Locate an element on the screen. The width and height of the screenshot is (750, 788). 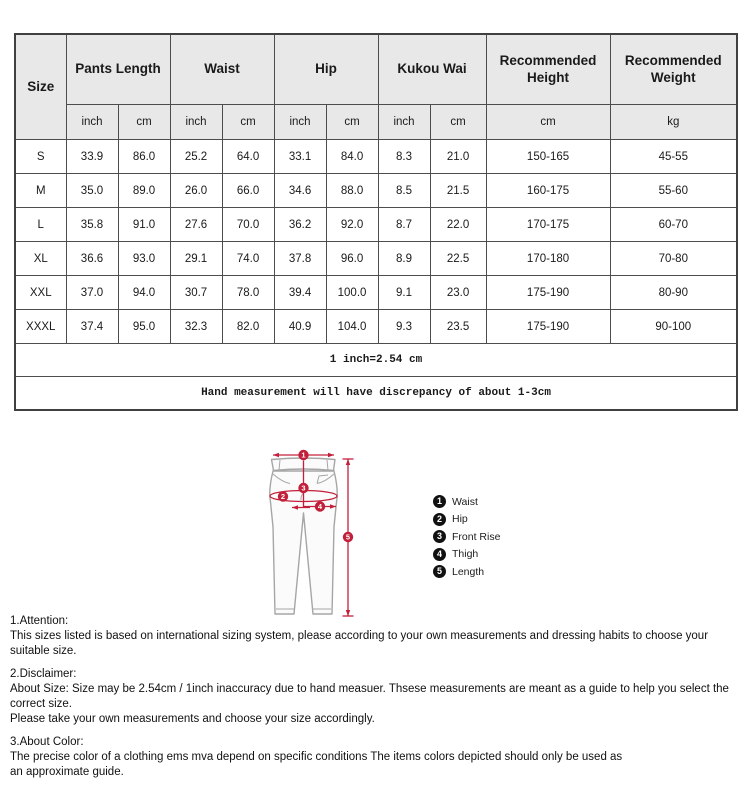
legend-item-thigh: 4 Thigh is located at coordinates (466, 555).